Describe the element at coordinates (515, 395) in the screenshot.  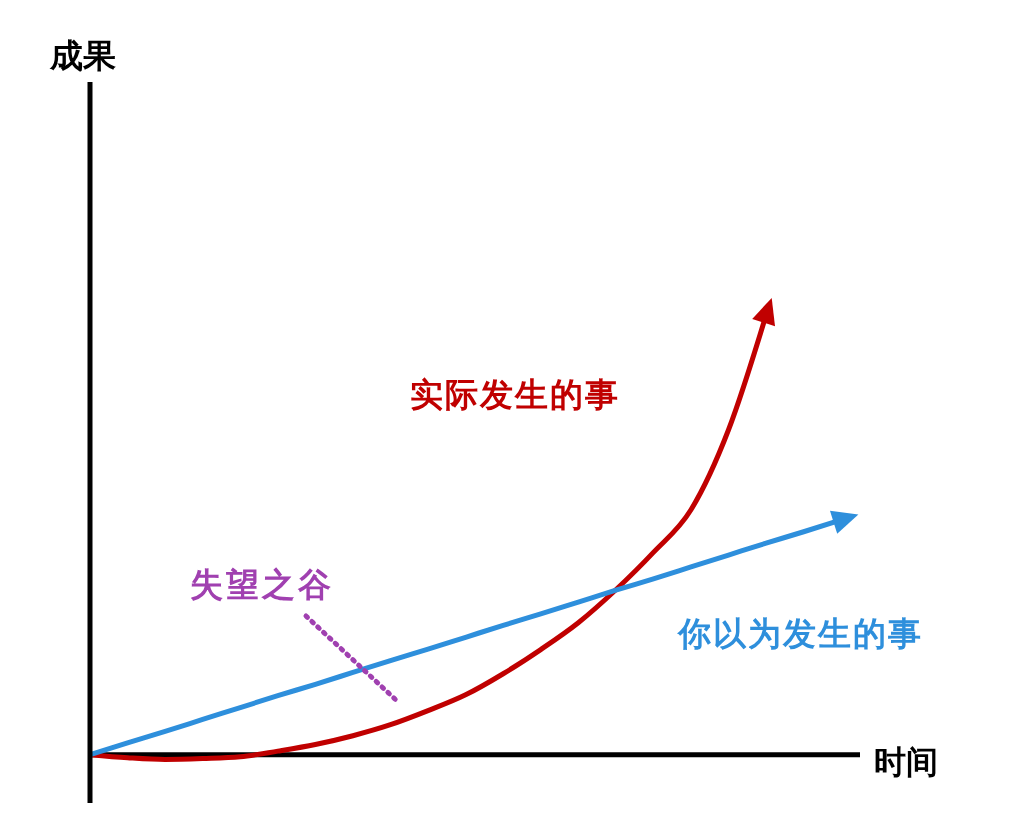
I see `text: 实际发生的事` at that location.